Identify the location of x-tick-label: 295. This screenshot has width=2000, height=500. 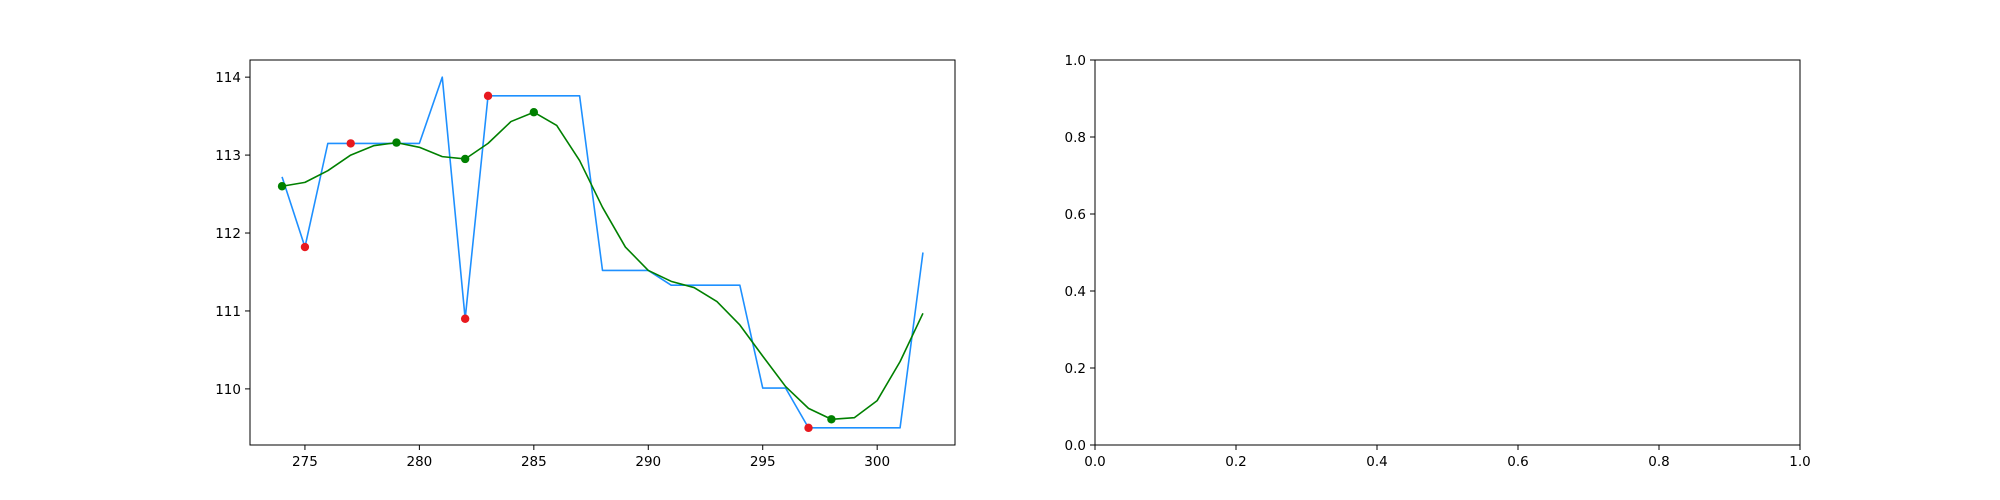
(763, 462).